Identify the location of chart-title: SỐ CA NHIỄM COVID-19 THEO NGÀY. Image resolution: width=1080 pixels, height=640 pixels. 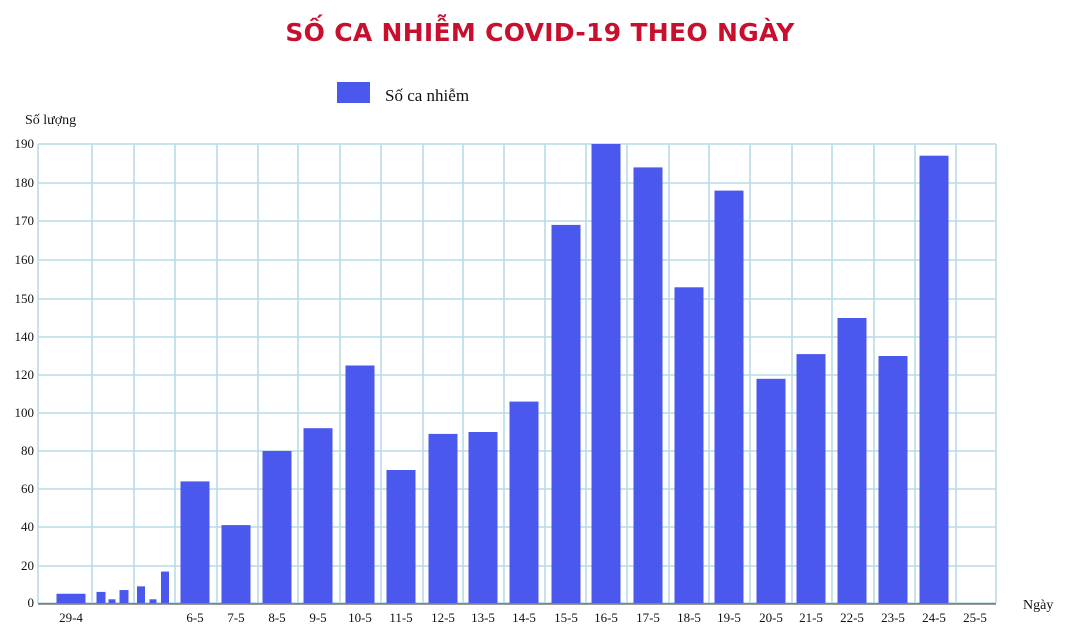
(540, 32).